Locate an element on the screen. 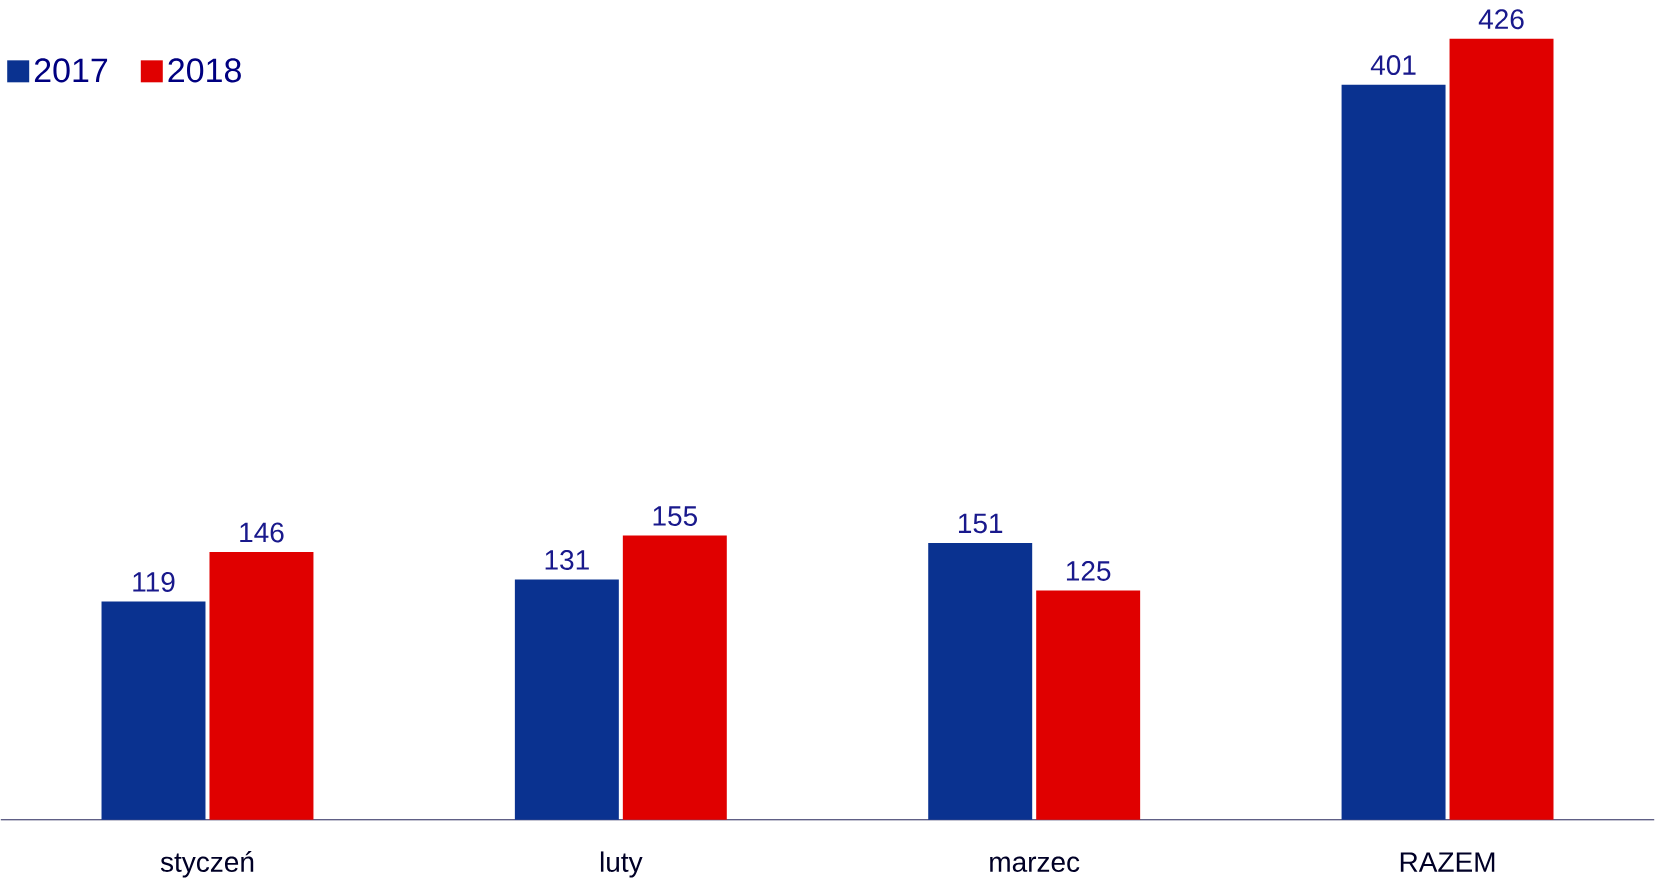 The image size is (1655, 887). x-tick-label: styczeń is located at coordinates (207, 864).